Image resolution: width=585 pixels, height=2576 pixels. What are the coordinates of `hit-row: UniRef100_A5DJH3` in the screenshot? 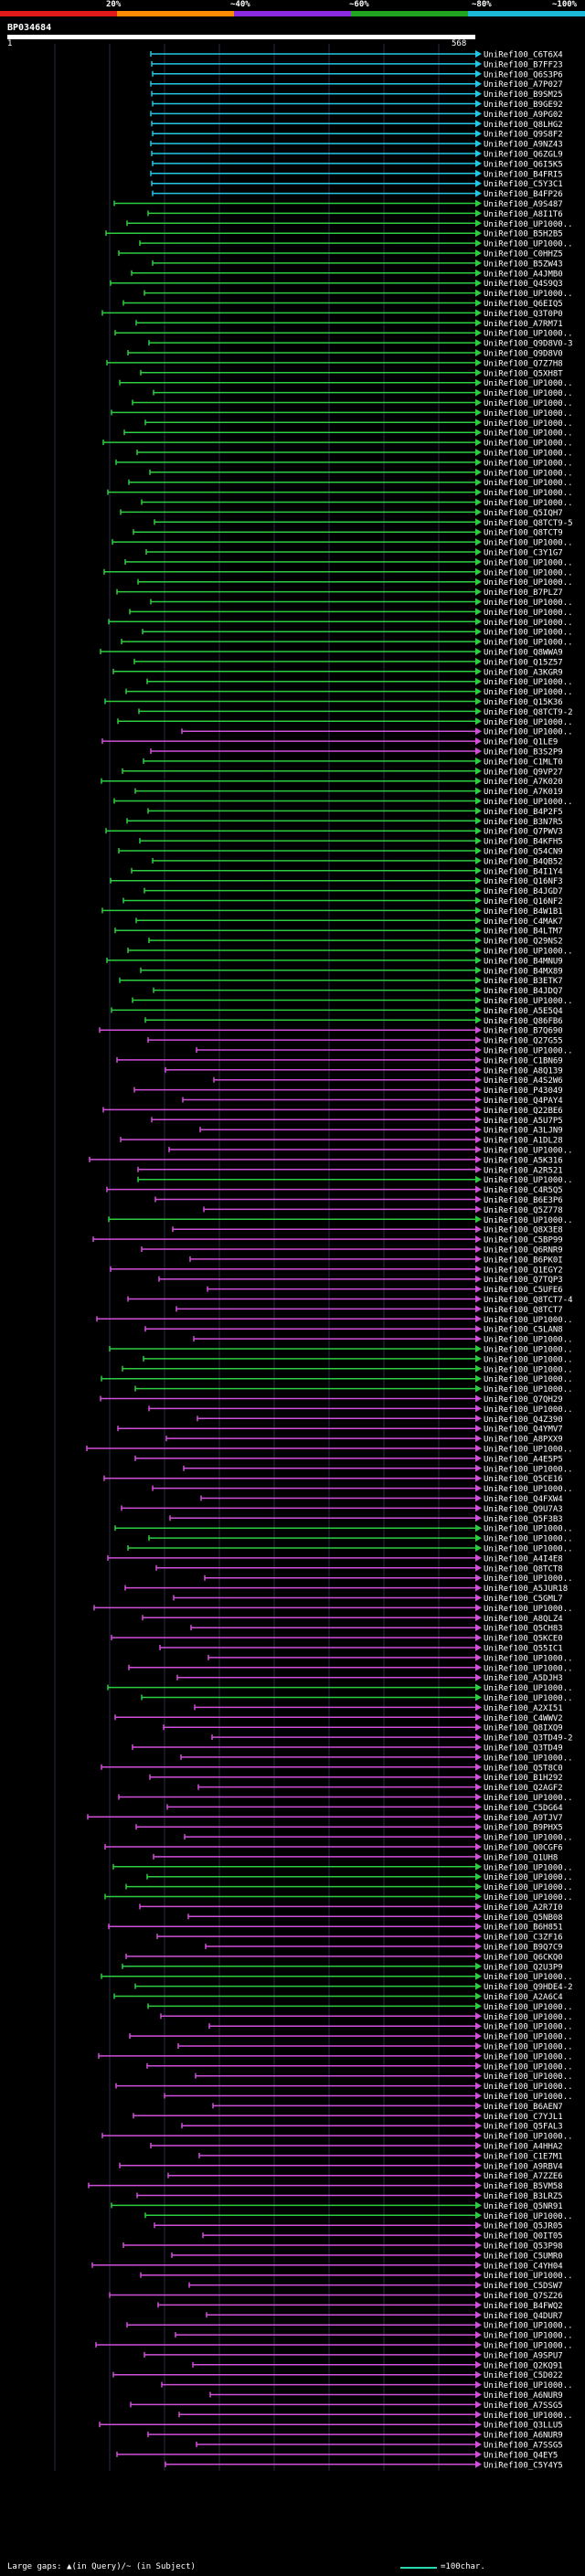 It's located at (370, 1678).